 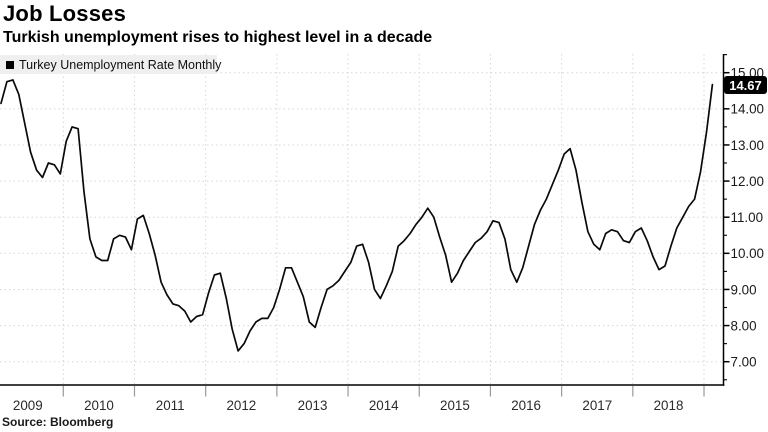 What do you see at coordinates (241, 405) in the screenshot?
I see `x-tick-label: 2012` at bounding box center [241, 405].